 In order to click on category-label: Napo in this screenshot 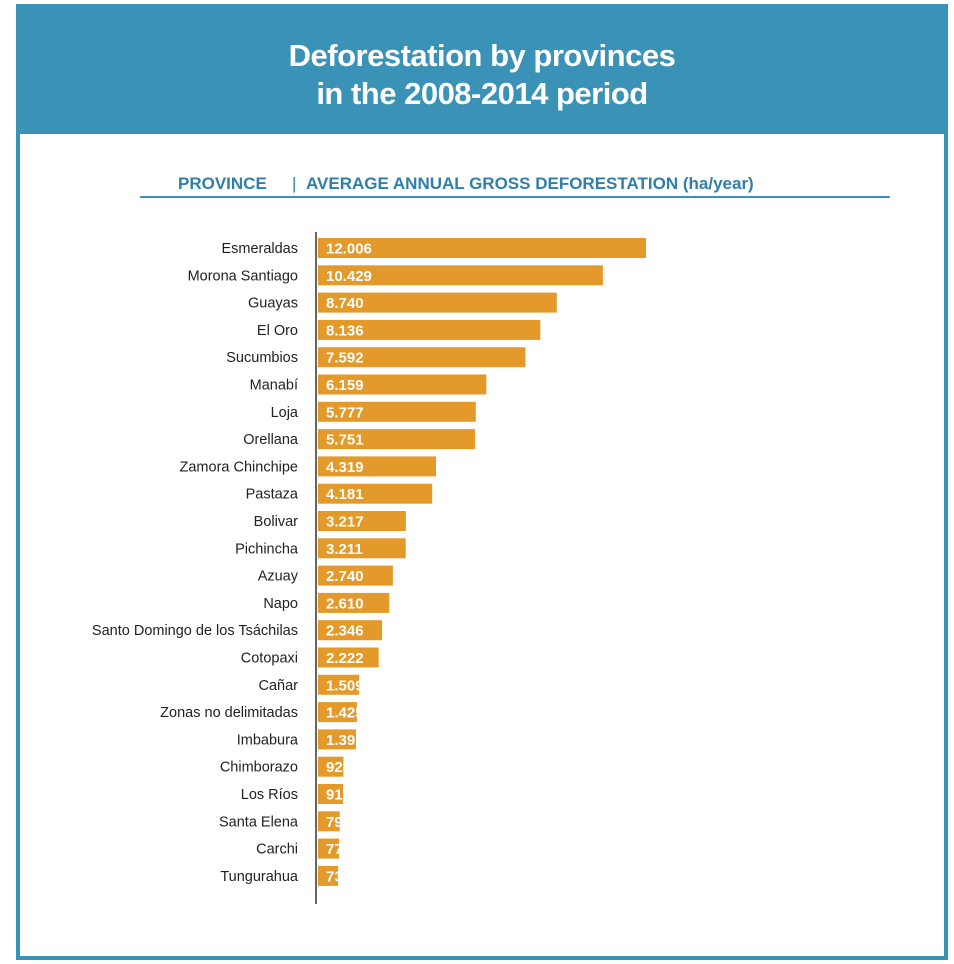, I will do `click(280, 604)`.